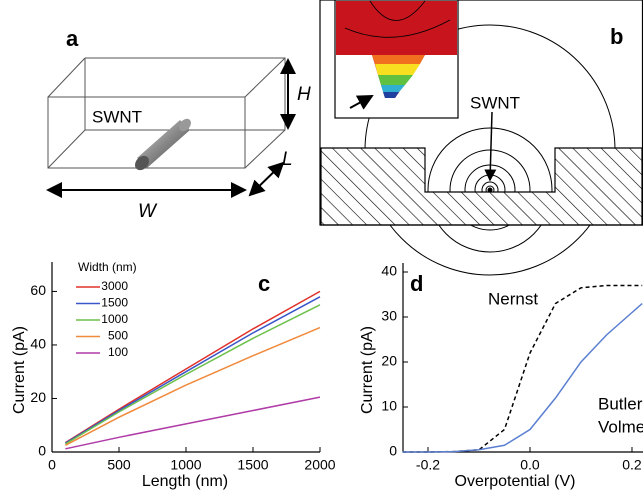 This screenshot has width=643, height=491. I want to click on x-axis-label: Length (nm), so click(185, 481).